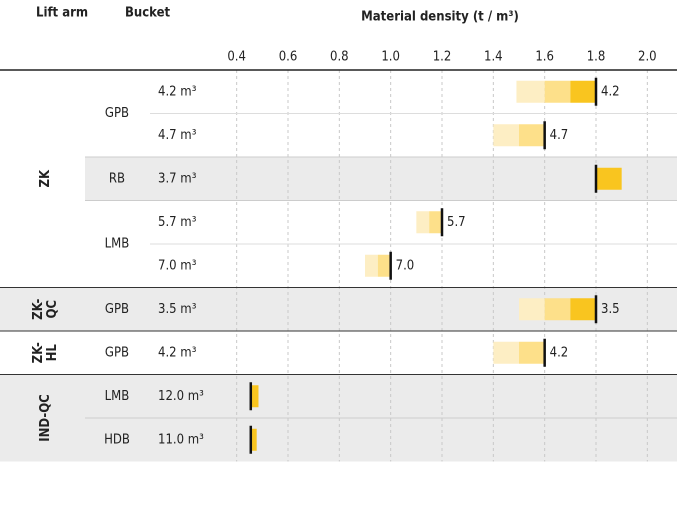  I want to click on bucket-size: 4.7 m³, so click(177, 135).